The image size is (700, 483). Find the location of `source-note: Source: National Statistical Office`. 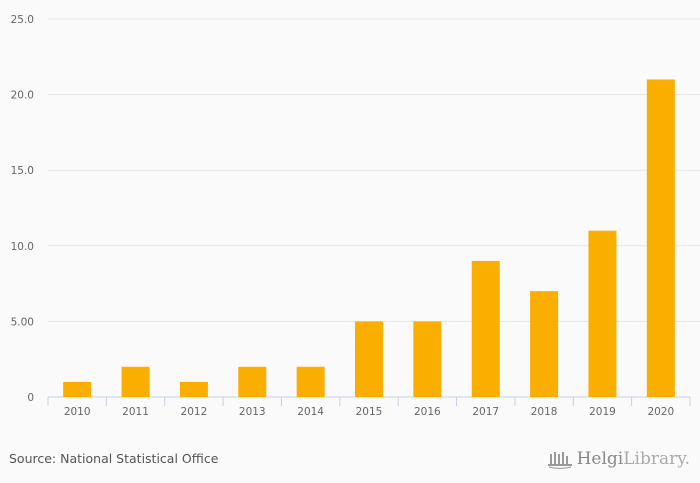

source-note: Source: National Statistical Office is located at coordinates (114, 458).